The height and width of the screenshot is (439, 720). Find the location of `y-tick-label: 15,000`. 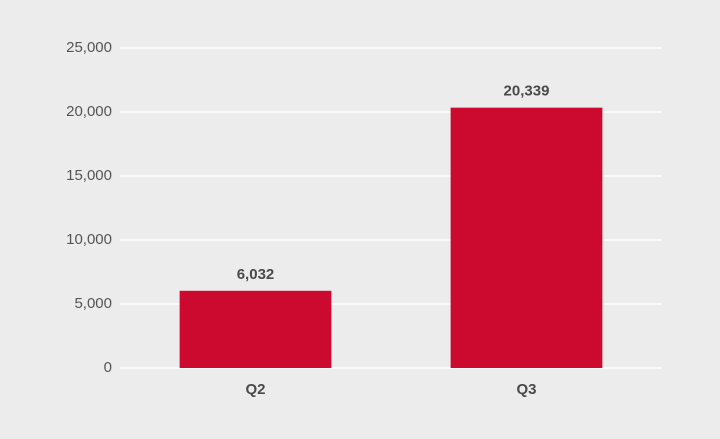

y-tick-label: 15,000 is located at coordinates (89, 175).